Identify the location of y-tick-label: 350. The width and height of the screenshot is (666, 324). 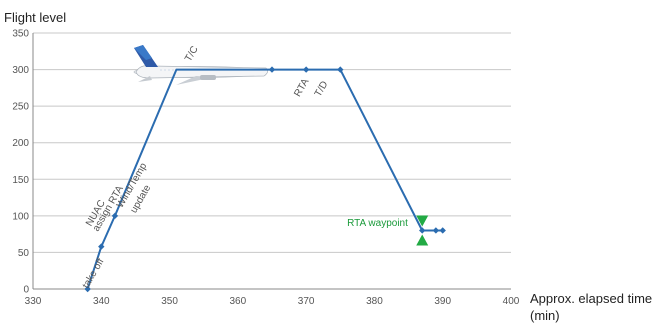
(20, 34).